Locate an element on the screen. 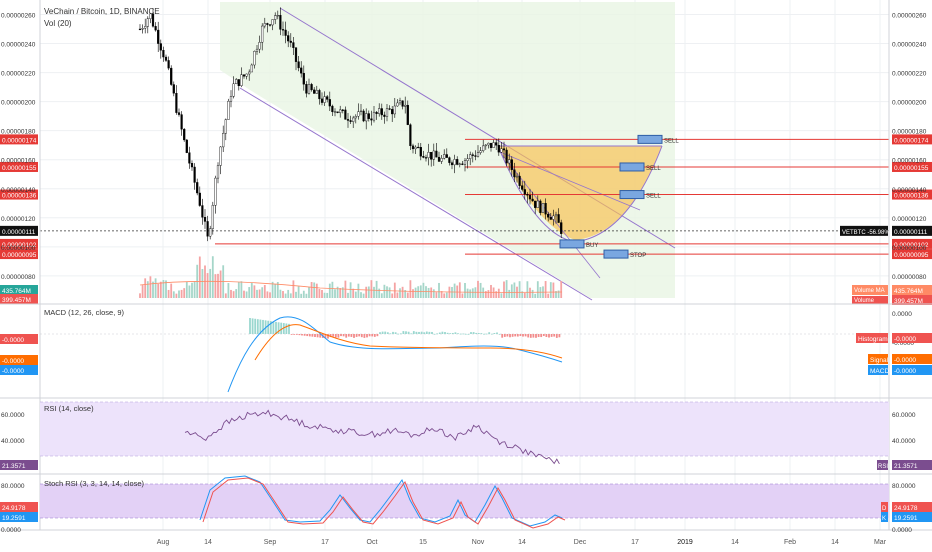 The width and height of the screenshot is (932, 552). x-tick-label: 17 is located at coordinates (635, 542).